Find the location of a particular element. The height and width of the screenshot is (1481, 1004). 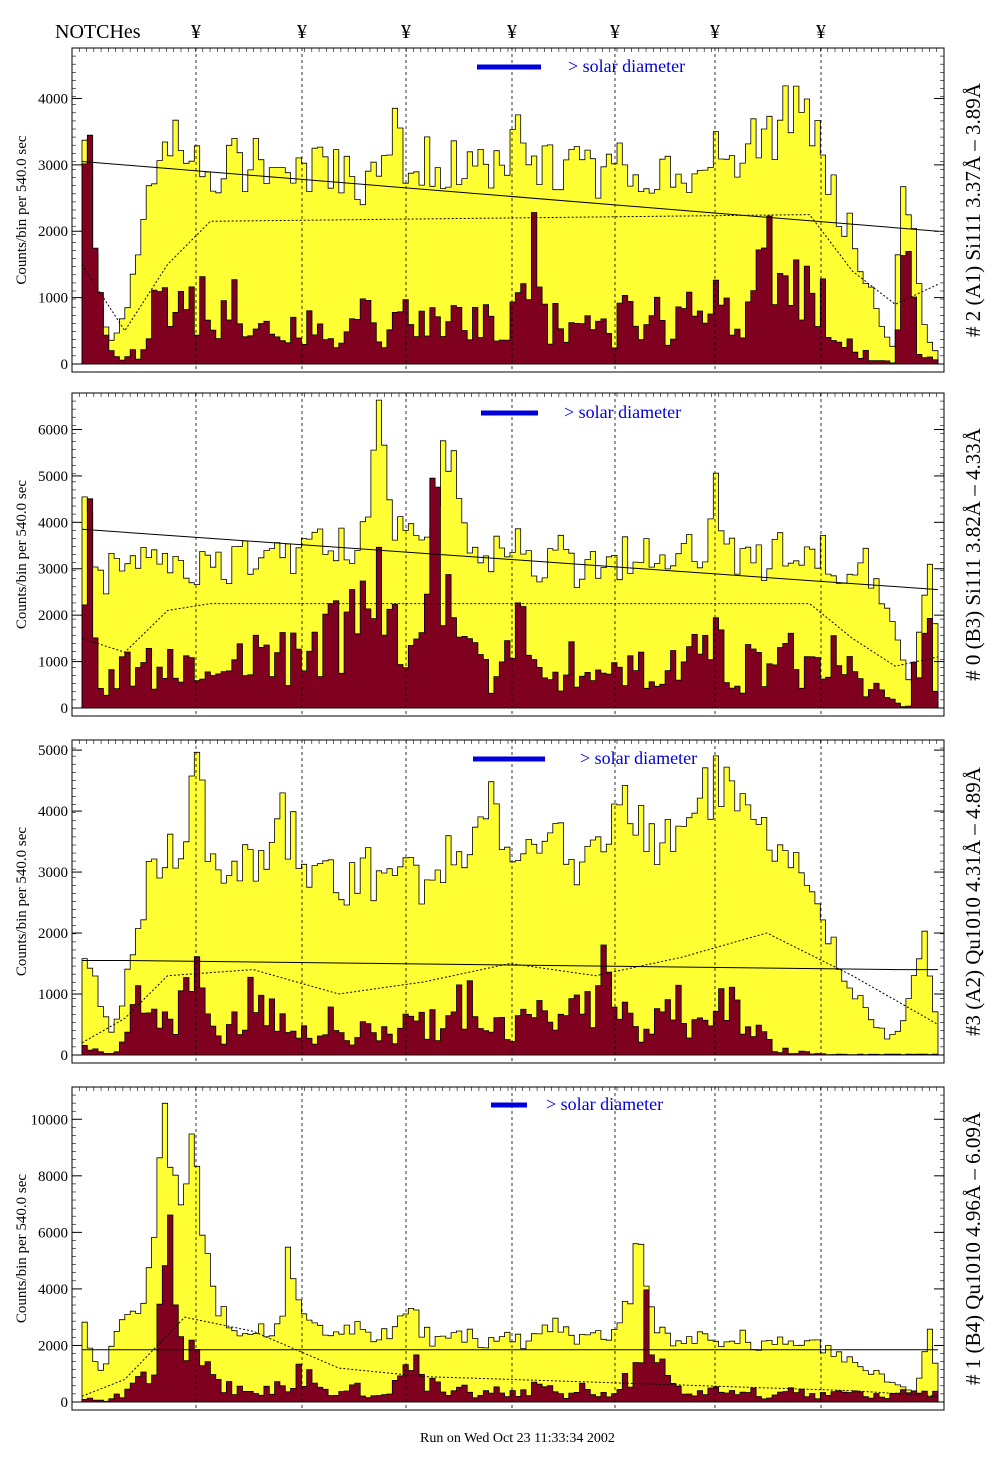

notch-marker-5: ¥ is located at coordinates (615, 32).